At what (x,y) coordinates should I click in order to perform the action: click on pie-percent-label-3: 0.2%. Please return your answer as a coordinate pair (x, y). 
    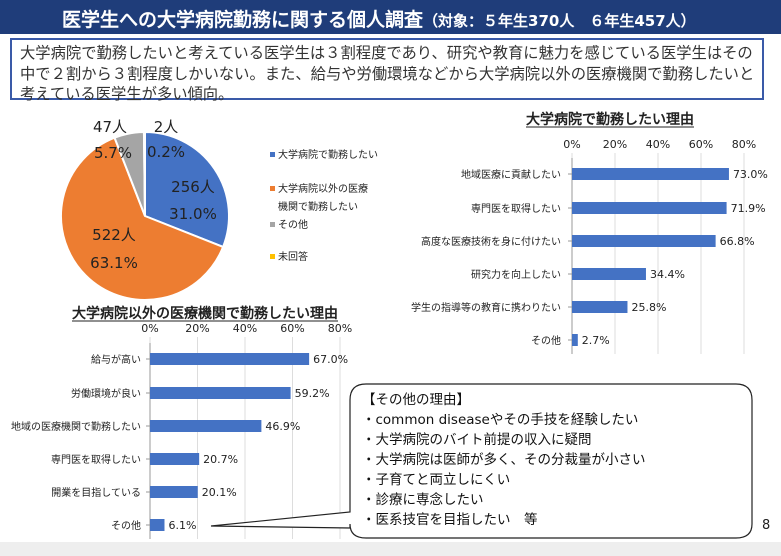
    Looking at the image, I should click on (166, 152).